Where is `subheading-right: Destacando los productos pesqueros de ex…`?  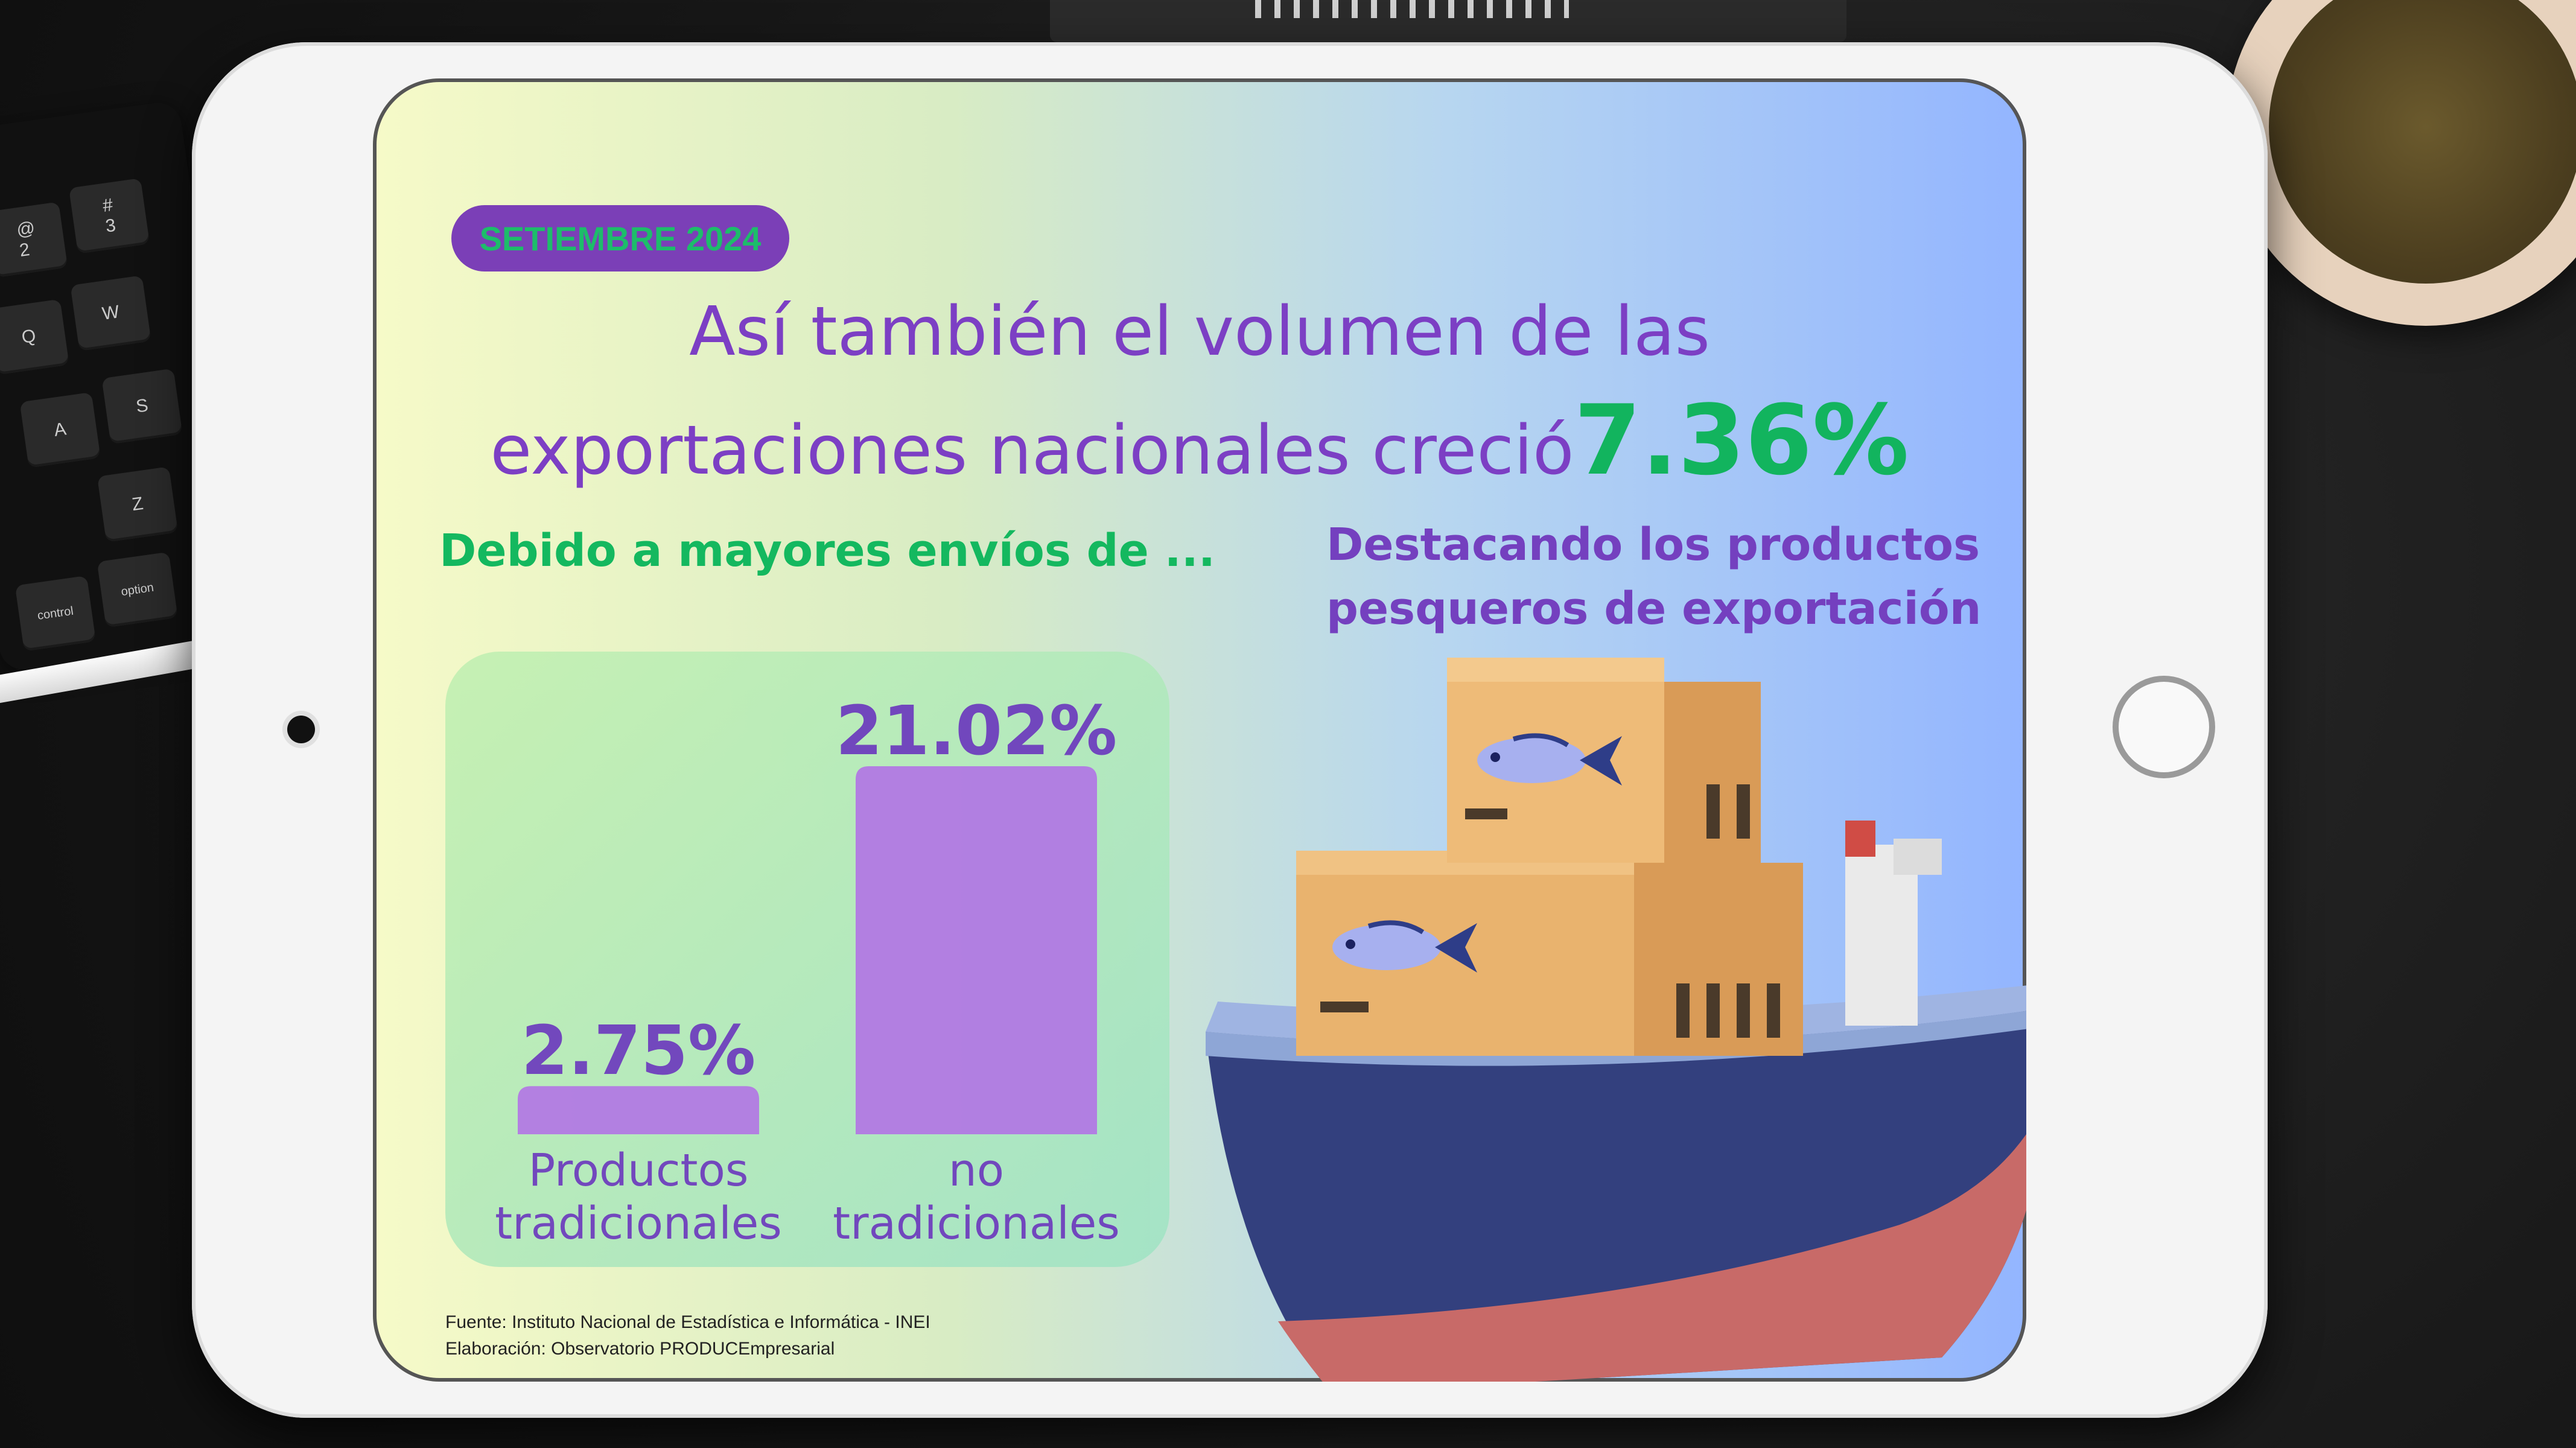 subheading-right: Destacando los productos pesqueros de ex… is located at coordinates (1658, 577).